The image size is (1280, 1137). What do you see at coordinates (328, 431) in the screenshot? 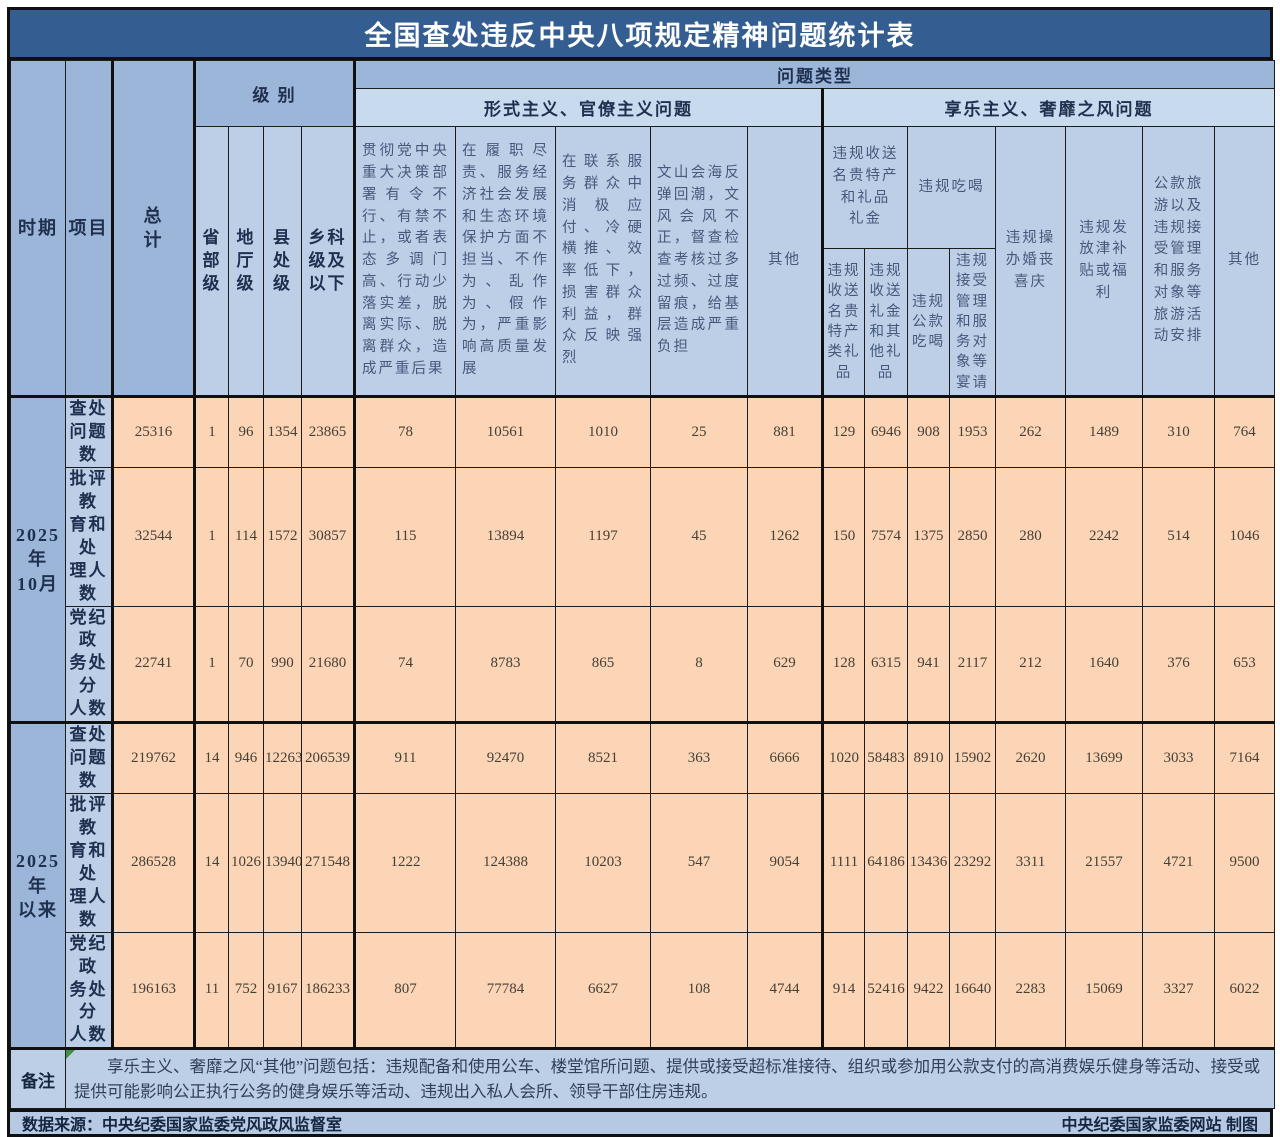
I see `data-cell: 23865` at bounding box center [328, 431].